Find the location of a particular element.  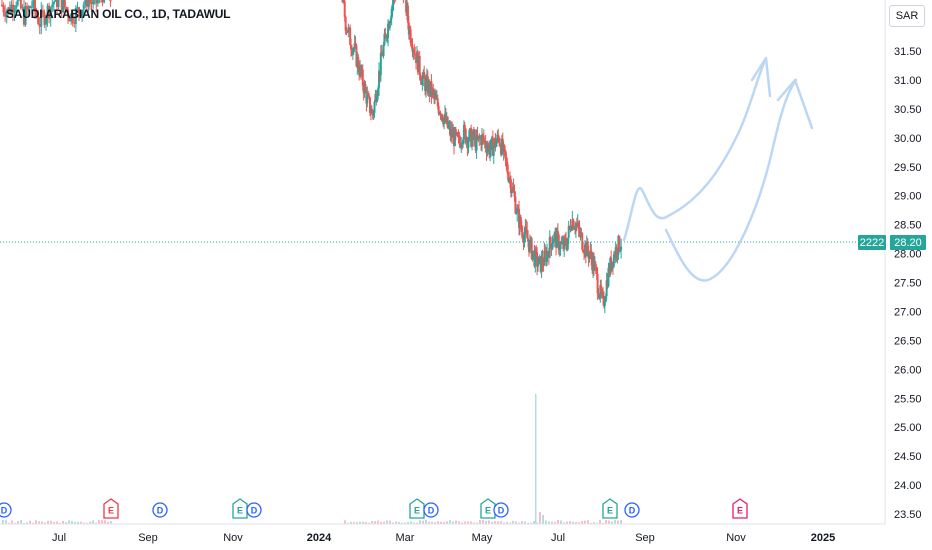

time-tick-label: Mar is located at coordinates (405, 538).